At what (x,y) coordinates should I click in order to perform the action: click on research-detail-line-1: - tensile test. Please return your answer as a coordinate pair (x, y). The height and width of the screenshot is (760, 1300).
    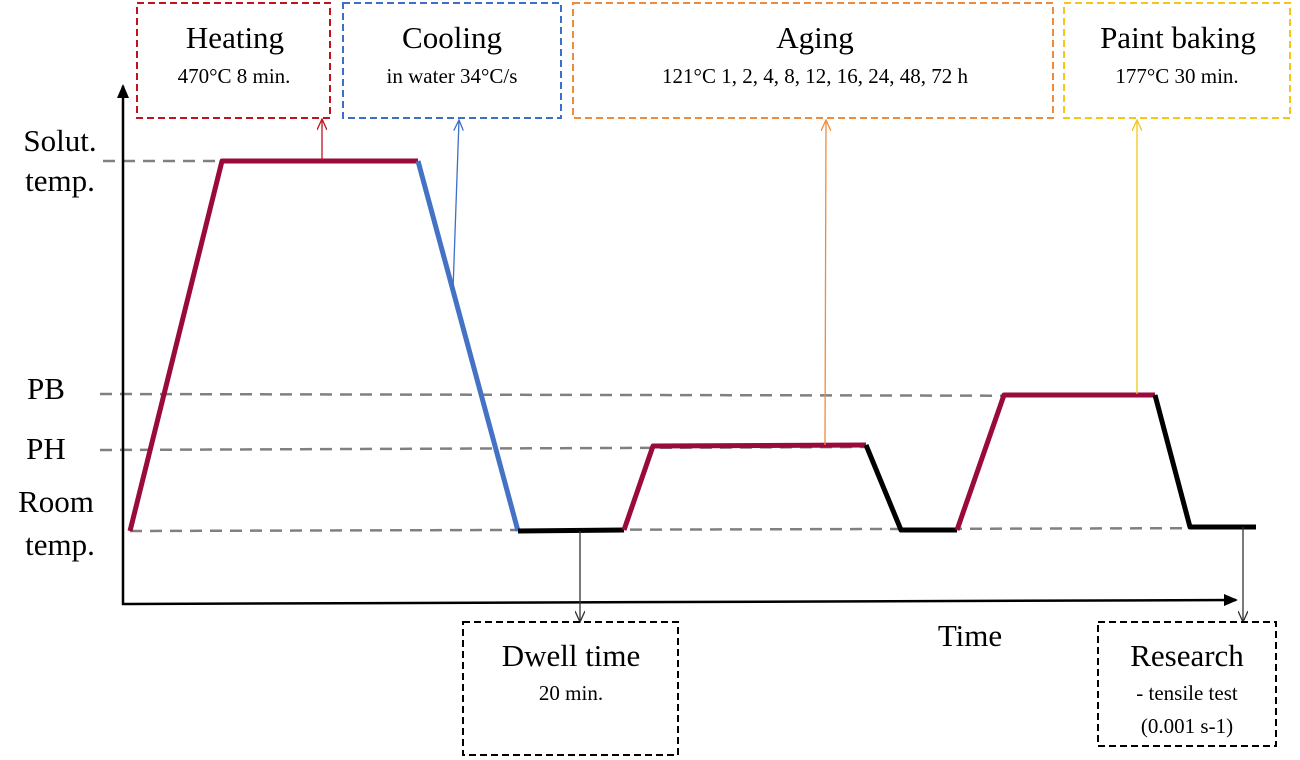
    Looking at the image, I should click on (1187, 693).